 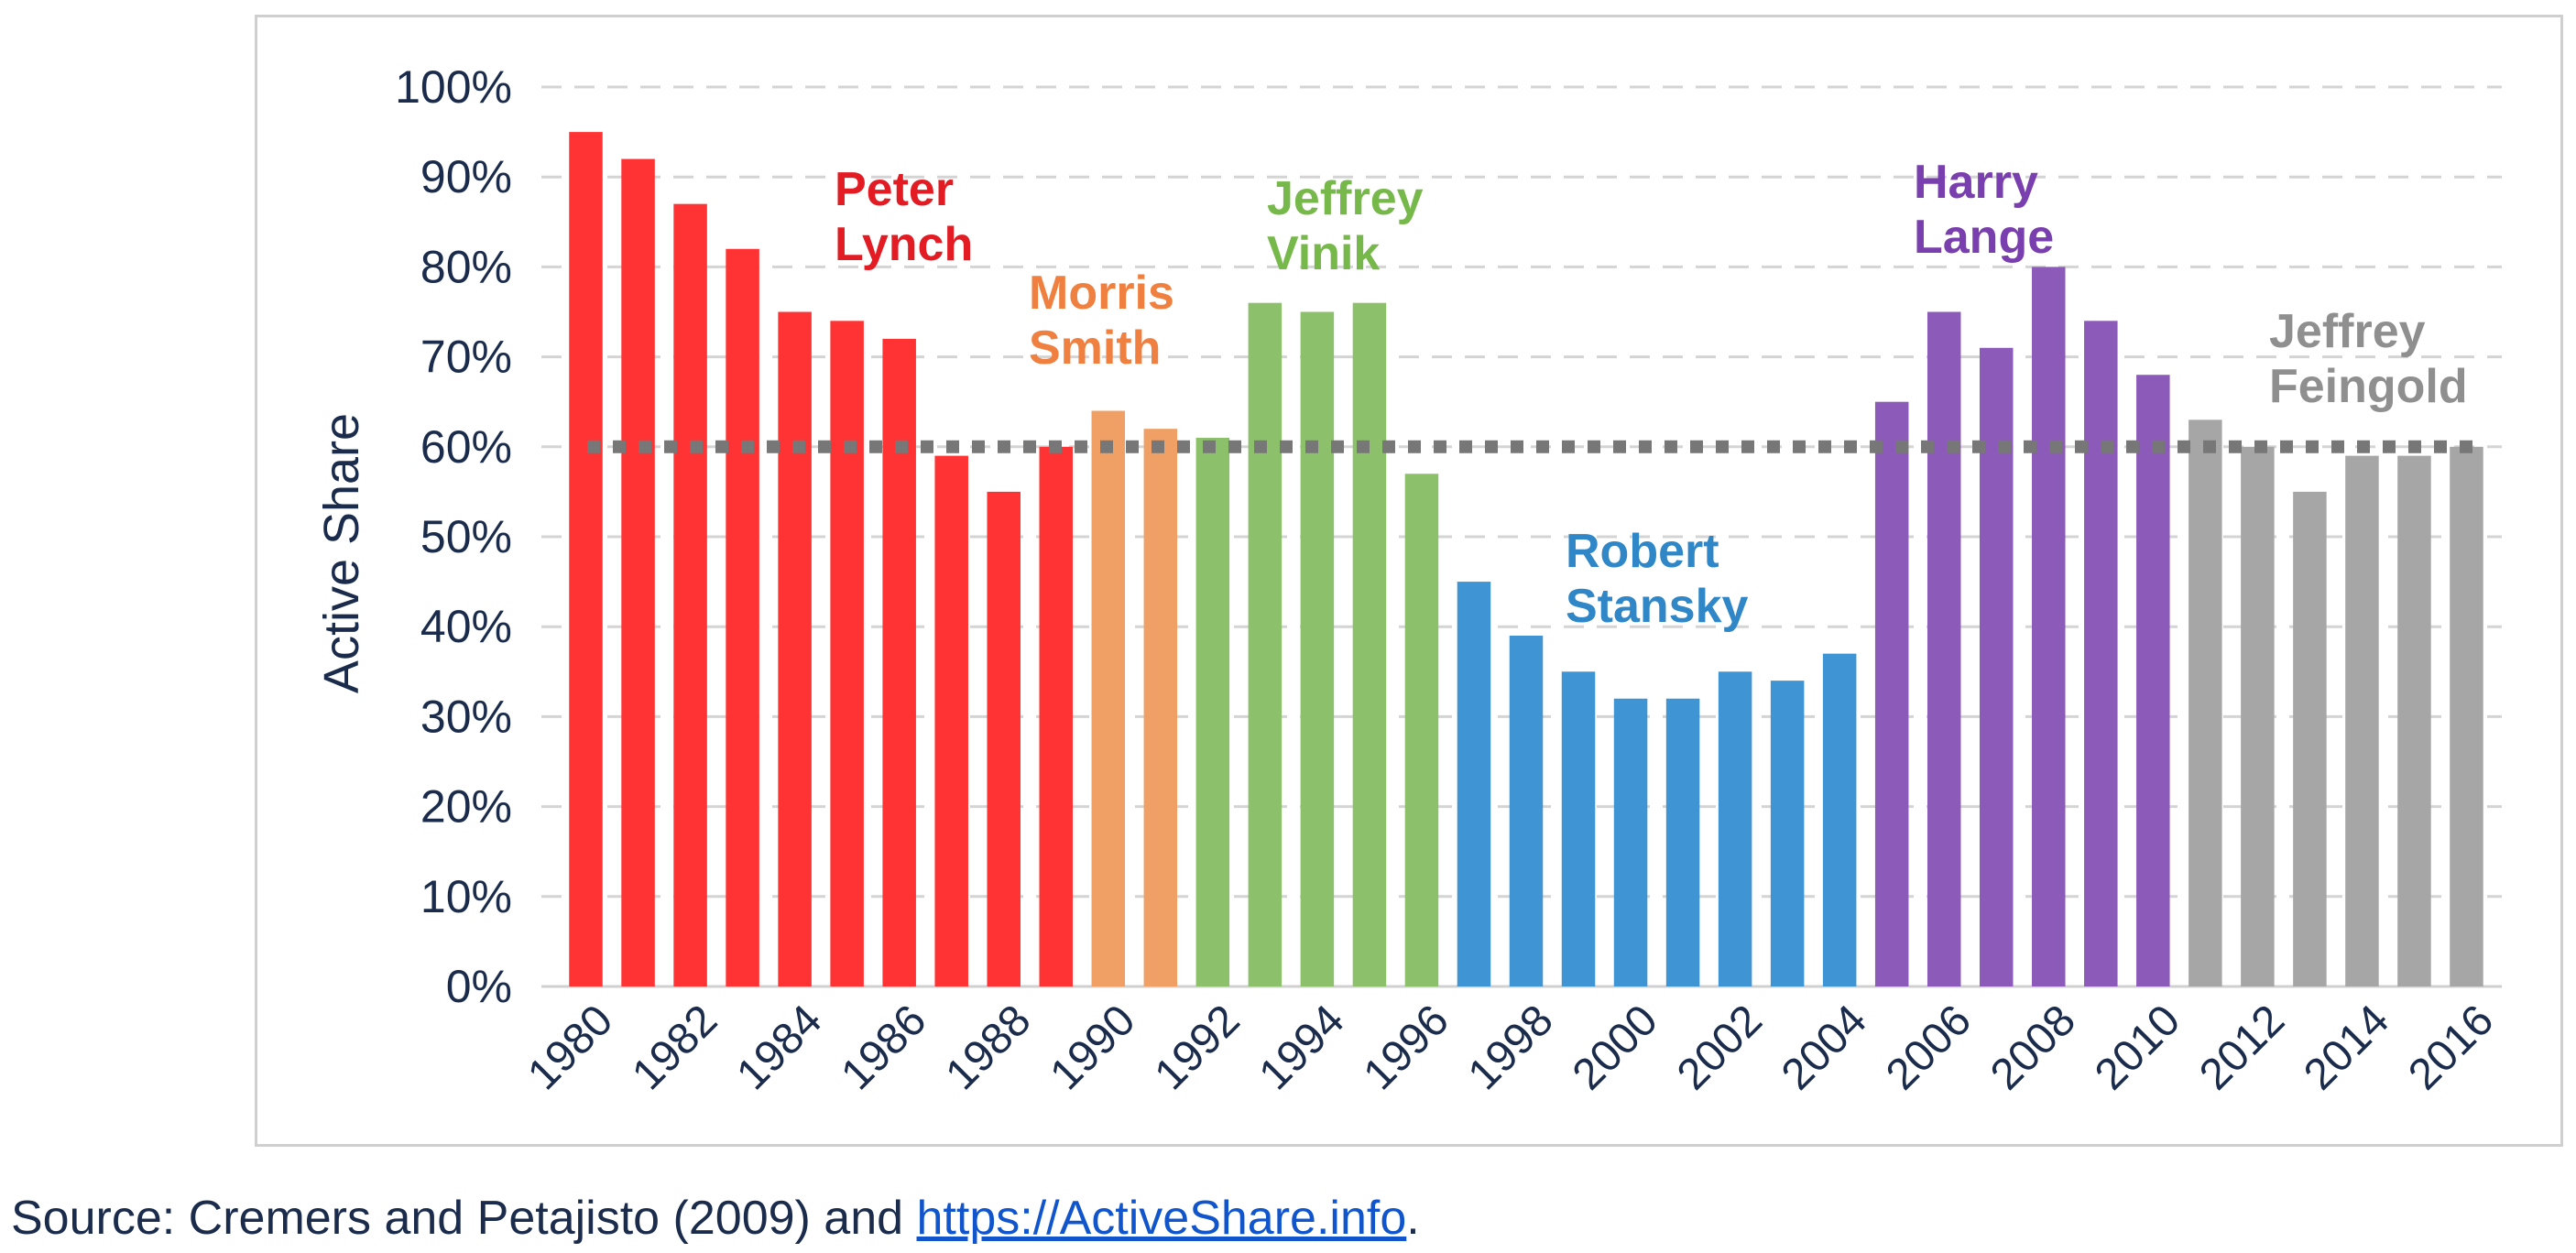 I want to click on x-tick-label: 2016, so click(x=2451, y=1047).